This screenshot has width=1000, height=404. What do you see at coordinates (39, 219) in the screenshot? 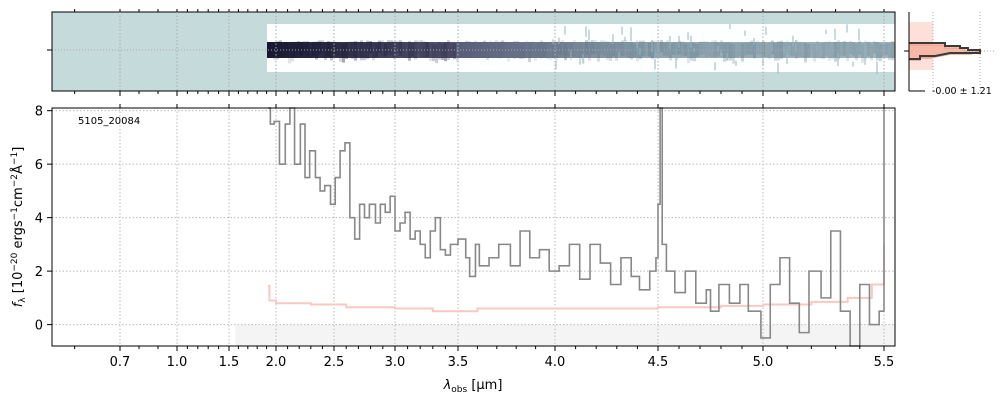
I see `y-tick-label: 4` at bounding box center [39, 219].